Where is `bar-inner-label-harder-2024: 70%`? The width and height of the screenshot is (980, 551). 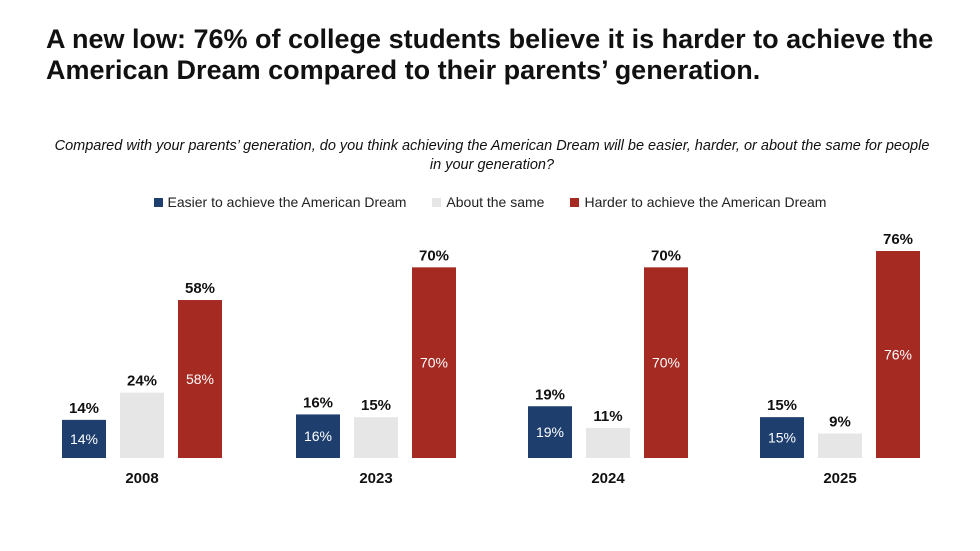 bar-inner-label-harder-2024: 70% is located at coordinates (666, 363).